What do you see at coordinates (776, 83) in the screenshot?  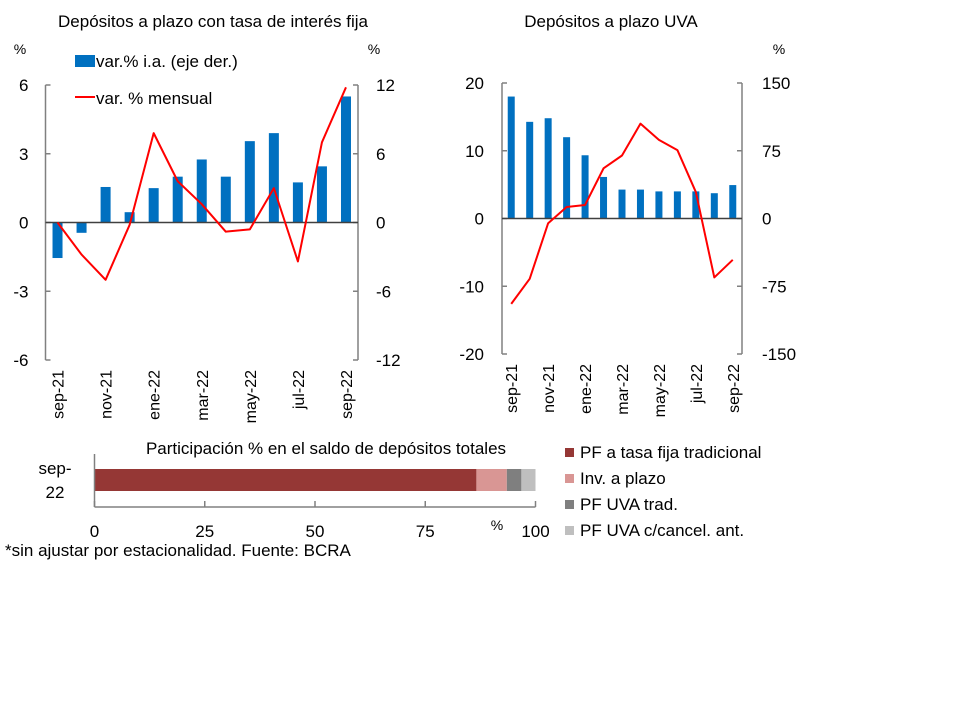 I see `right-tick-label: 150` at bounding box center [776, 83].